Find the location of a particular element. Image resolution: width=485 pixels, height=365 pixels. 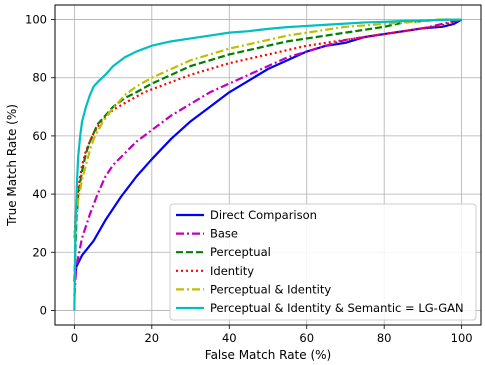

y-tick-label: 100 is located at coordinates (36, 20).